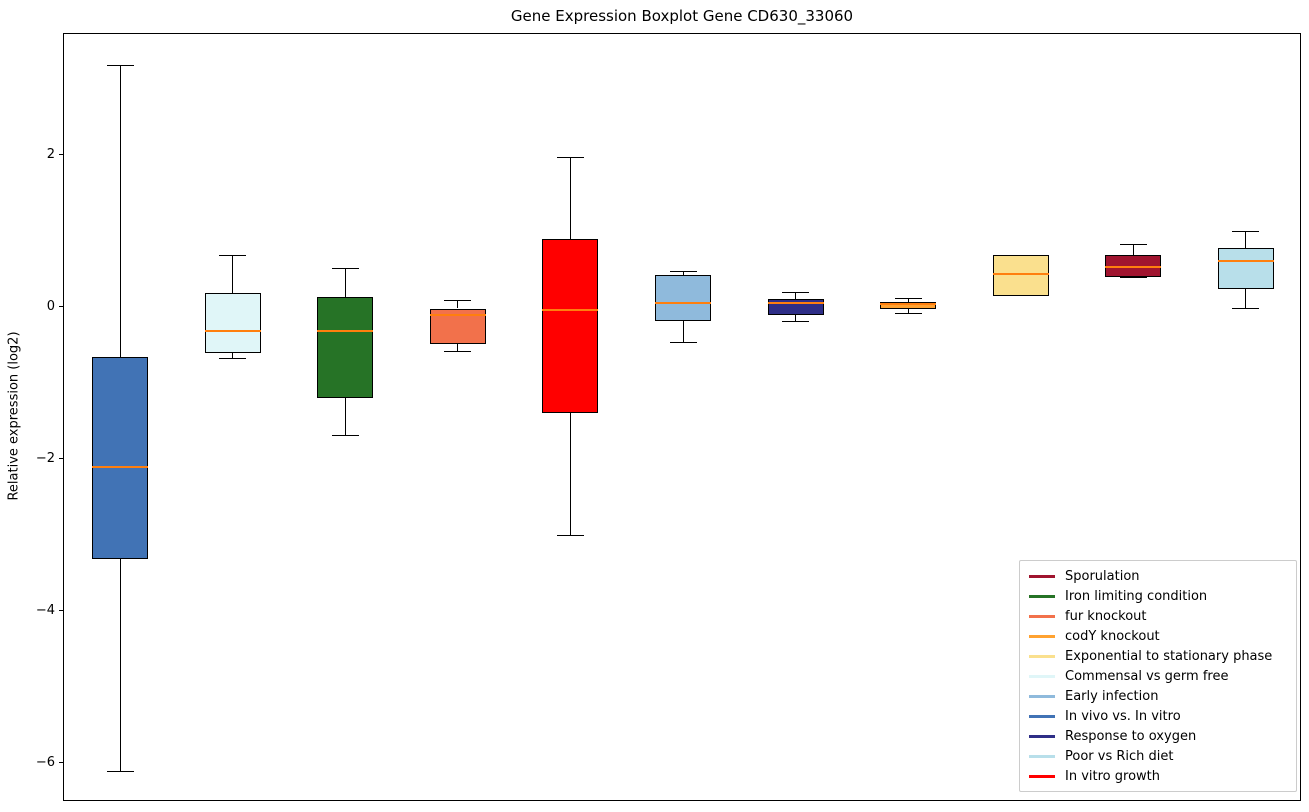 Image resolution: width=1309 pixels, height=812 pixels. I want to click on legend-label: Exponential to stationary phase, so click(1169, 656).